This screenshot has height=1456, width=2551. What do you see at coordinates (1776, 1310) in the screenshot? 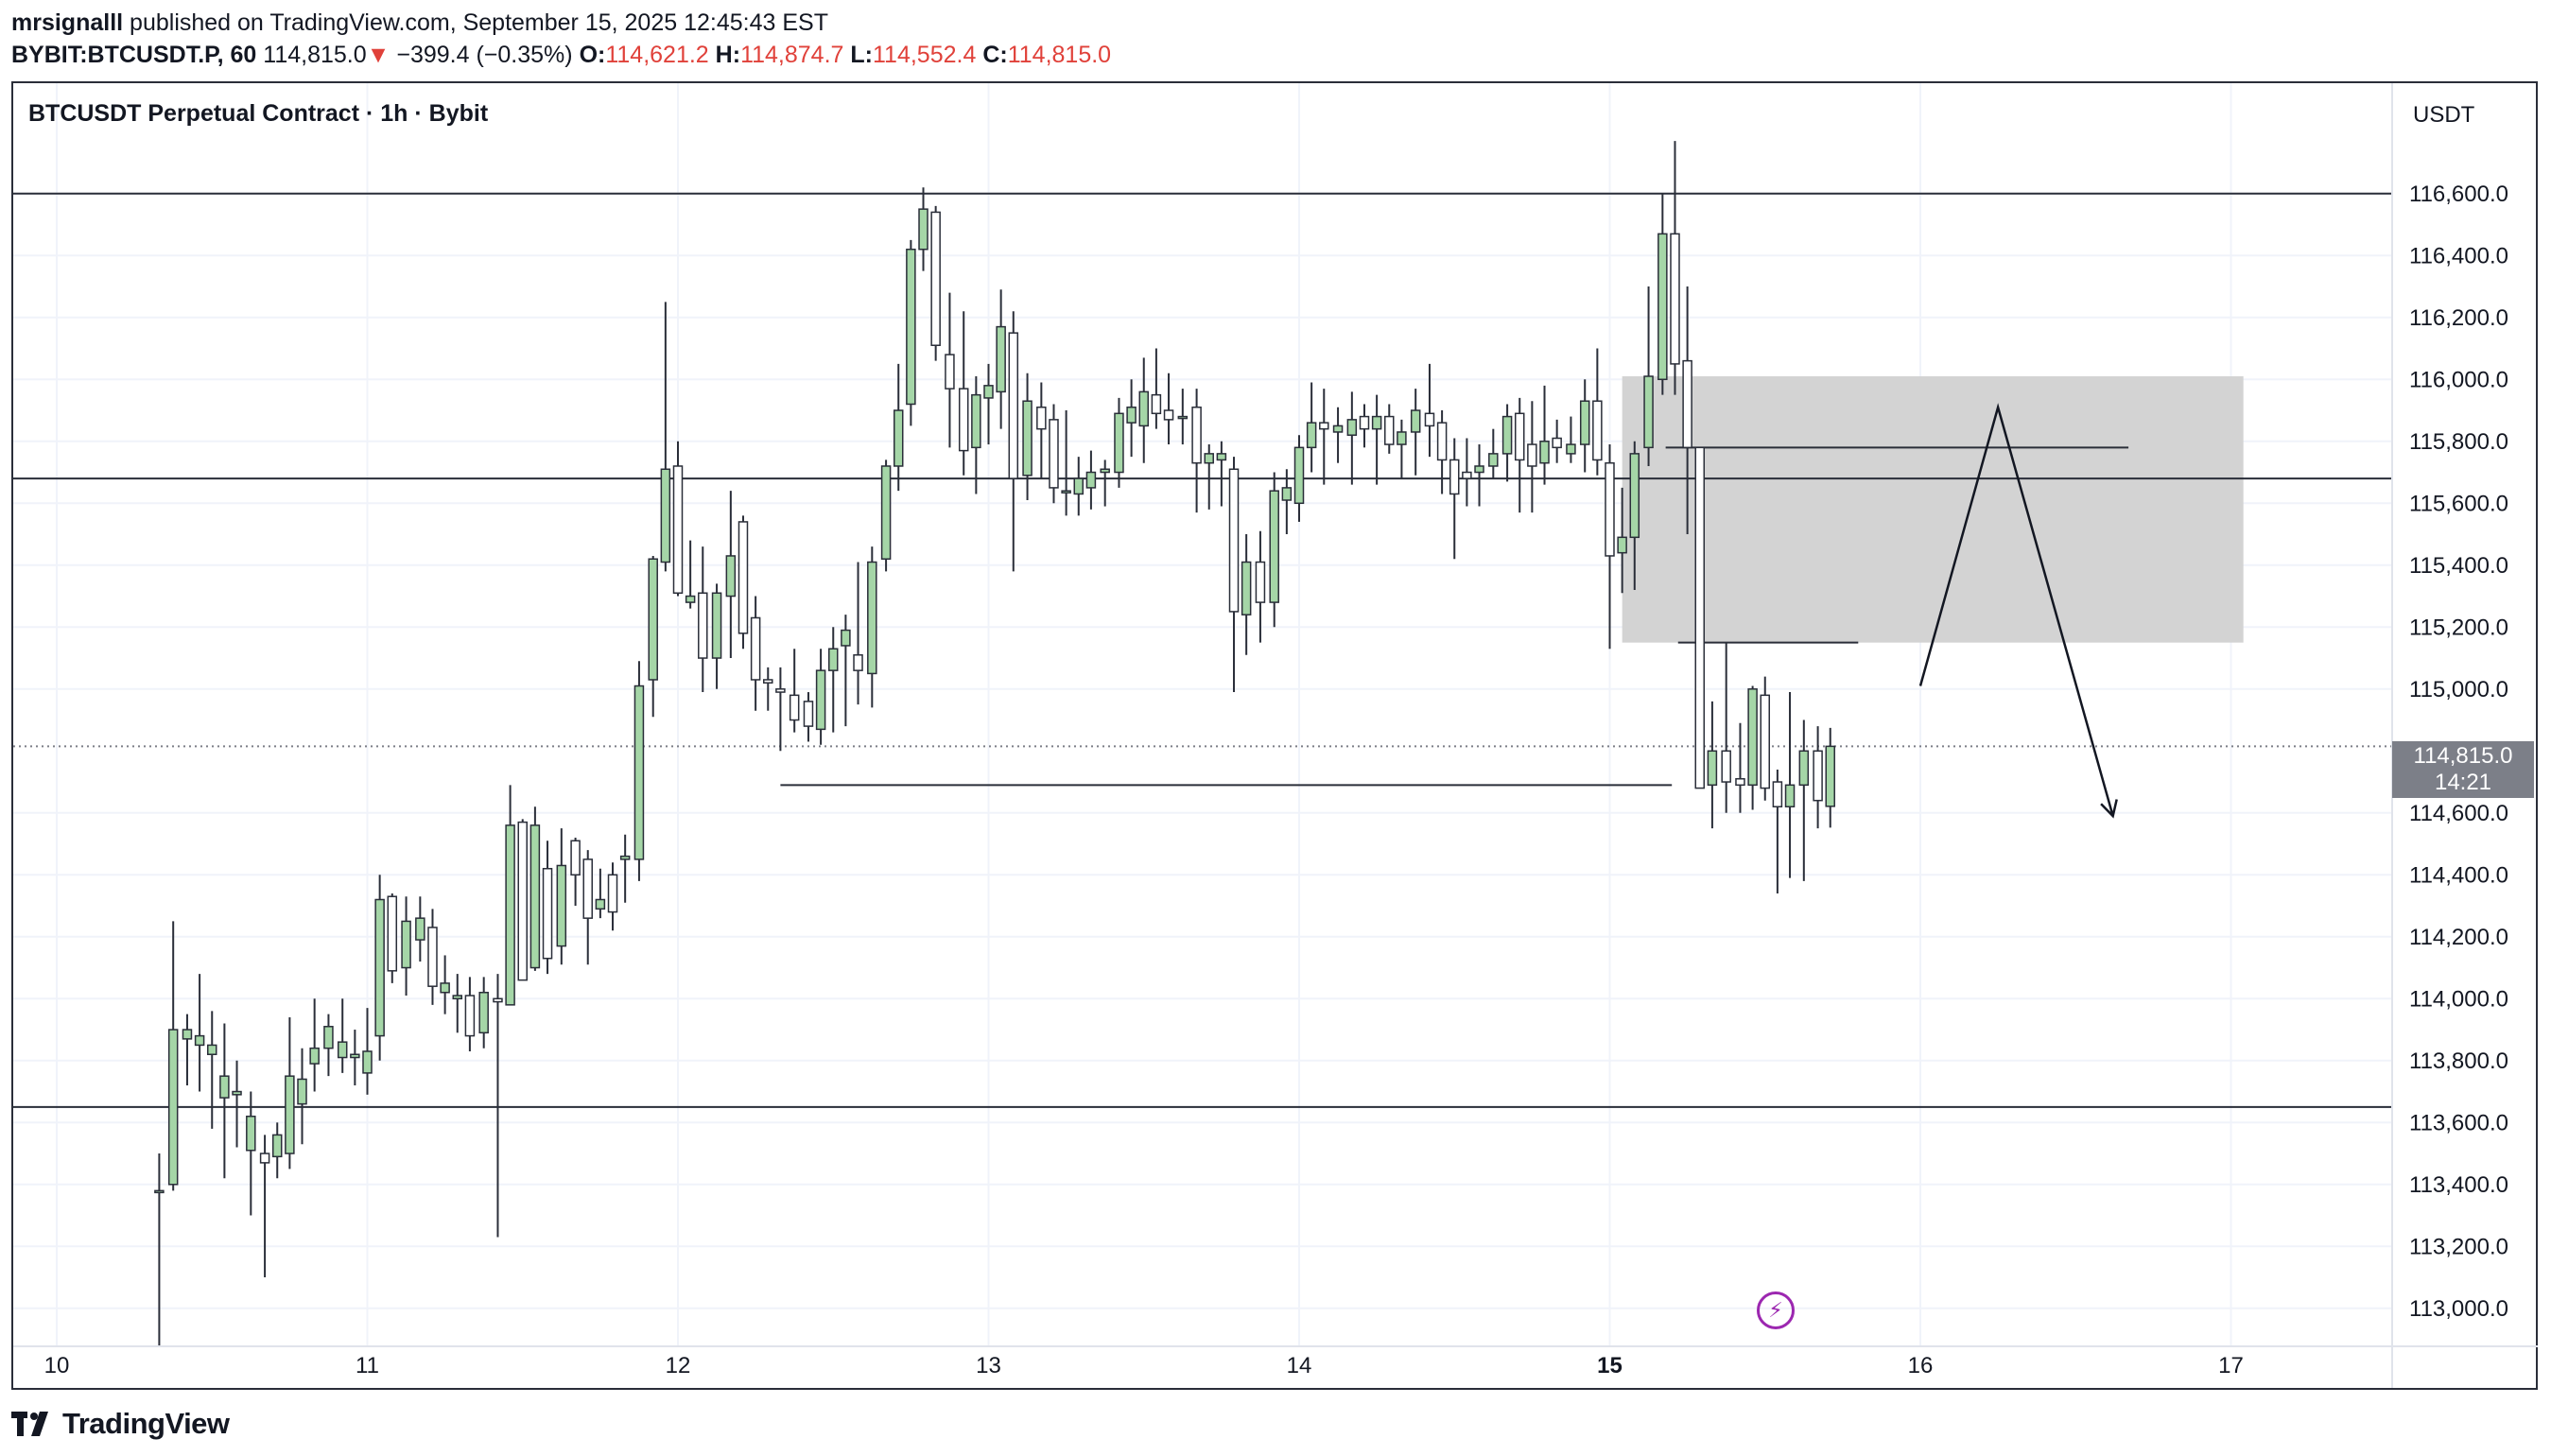
I see `lightning-bolt-icon: ⚡` at bounding box center [1776, 1310].